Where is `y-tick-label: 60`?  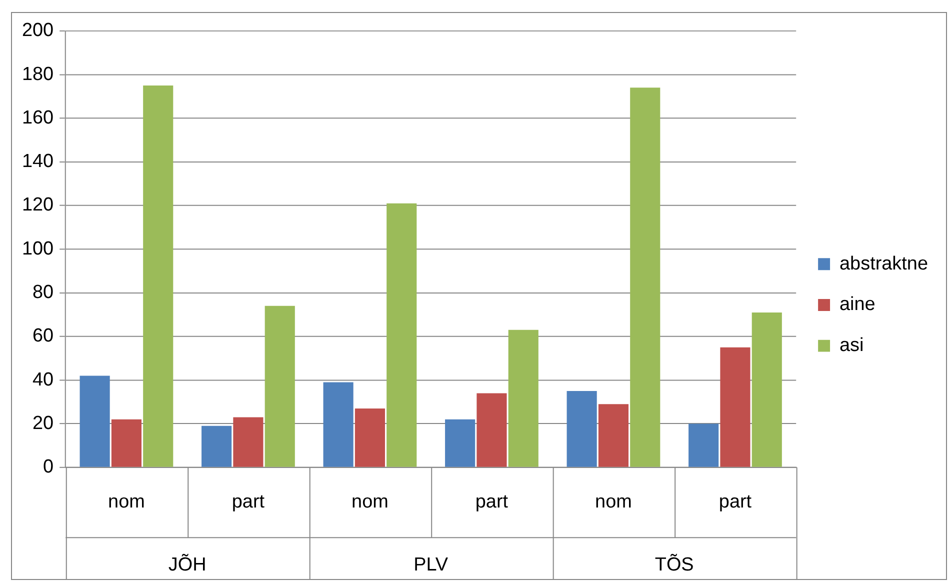 y-tick-label: 60 is located at coordinates (43, 336).